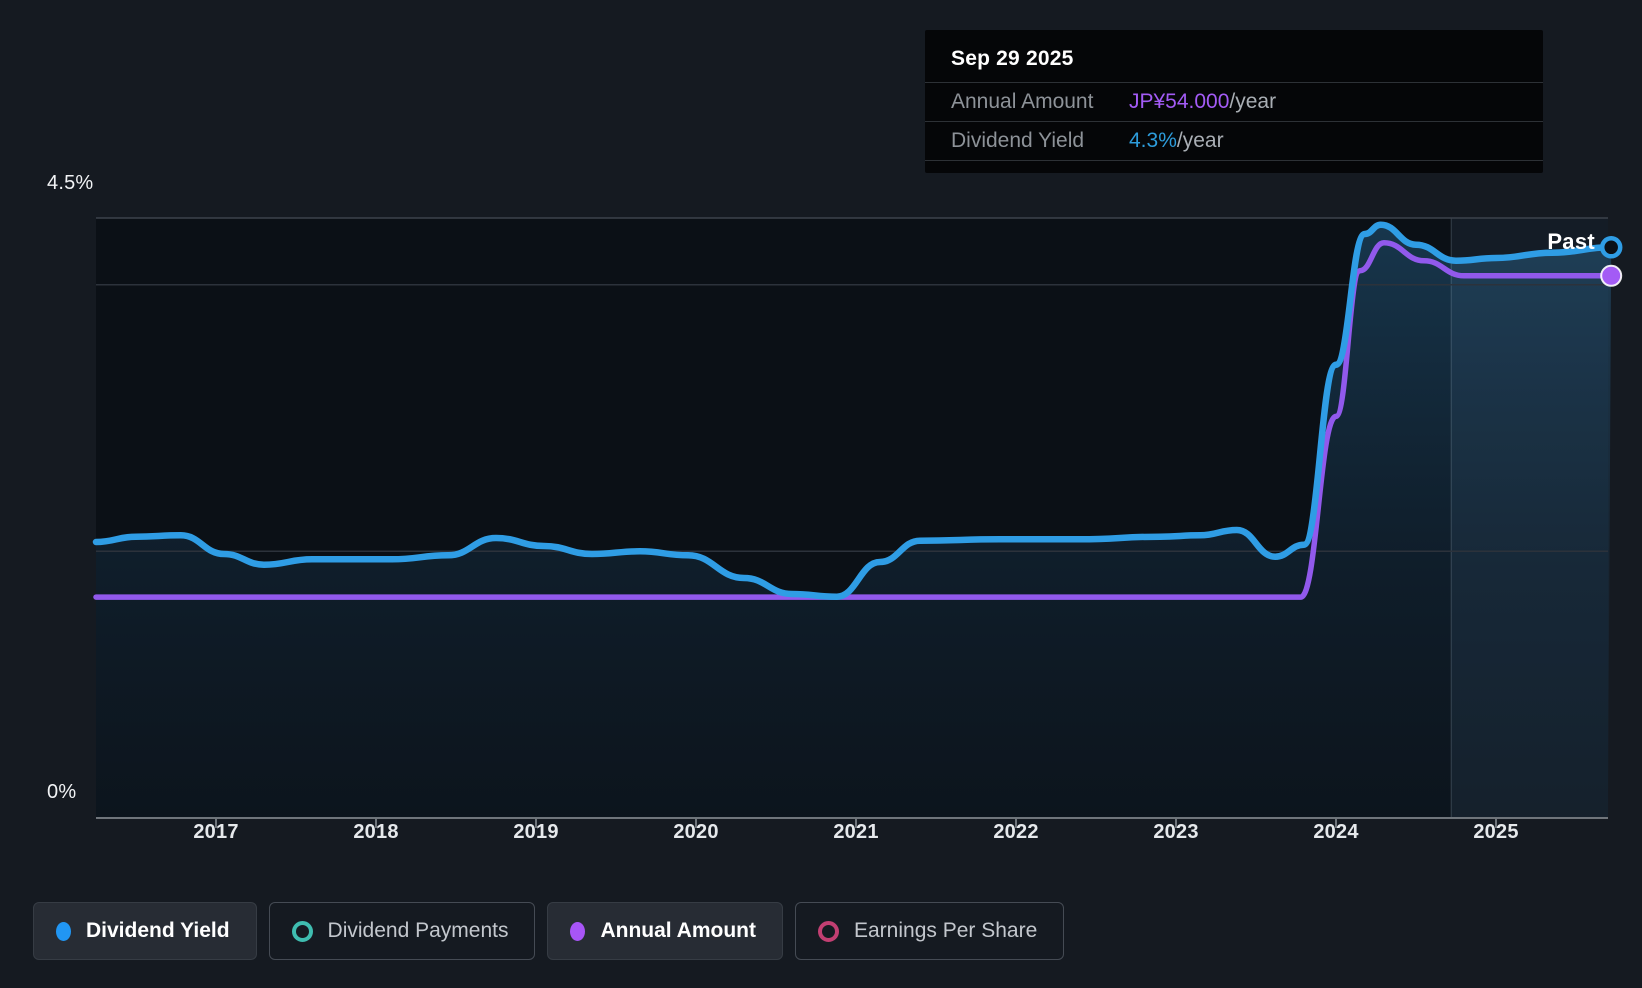 This screenshot has width=1642, height=988. Describe the element at coordinates (1018, 140) in the screenshot. I see `tooltip-row-label: Dividend Yield` at that location.